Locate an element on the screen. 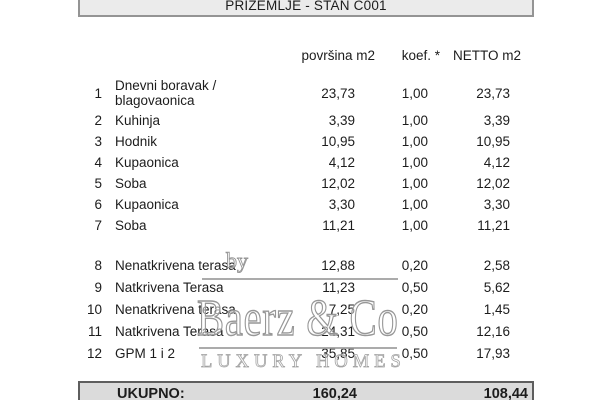  row-num: 2 is located at coordinates (98, 120).